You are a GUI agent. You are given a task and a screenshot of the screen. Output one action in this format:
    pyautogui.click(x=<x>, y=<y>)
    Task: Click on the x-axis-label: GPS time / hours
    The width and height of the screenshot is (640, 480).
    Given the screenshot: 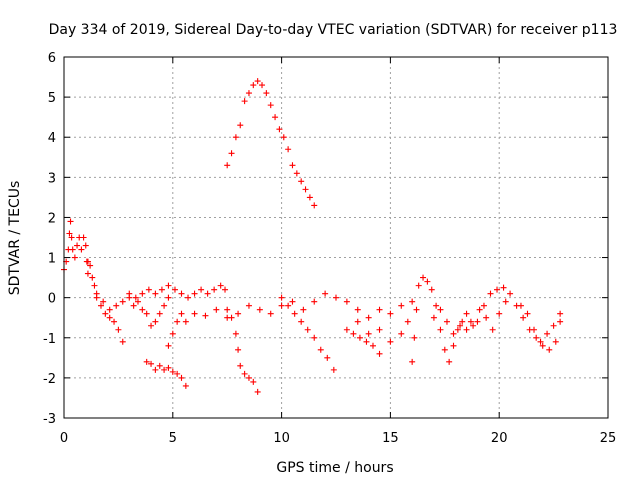 What is the action you would take?
    pyautogui.click(x=334, y=468)
    